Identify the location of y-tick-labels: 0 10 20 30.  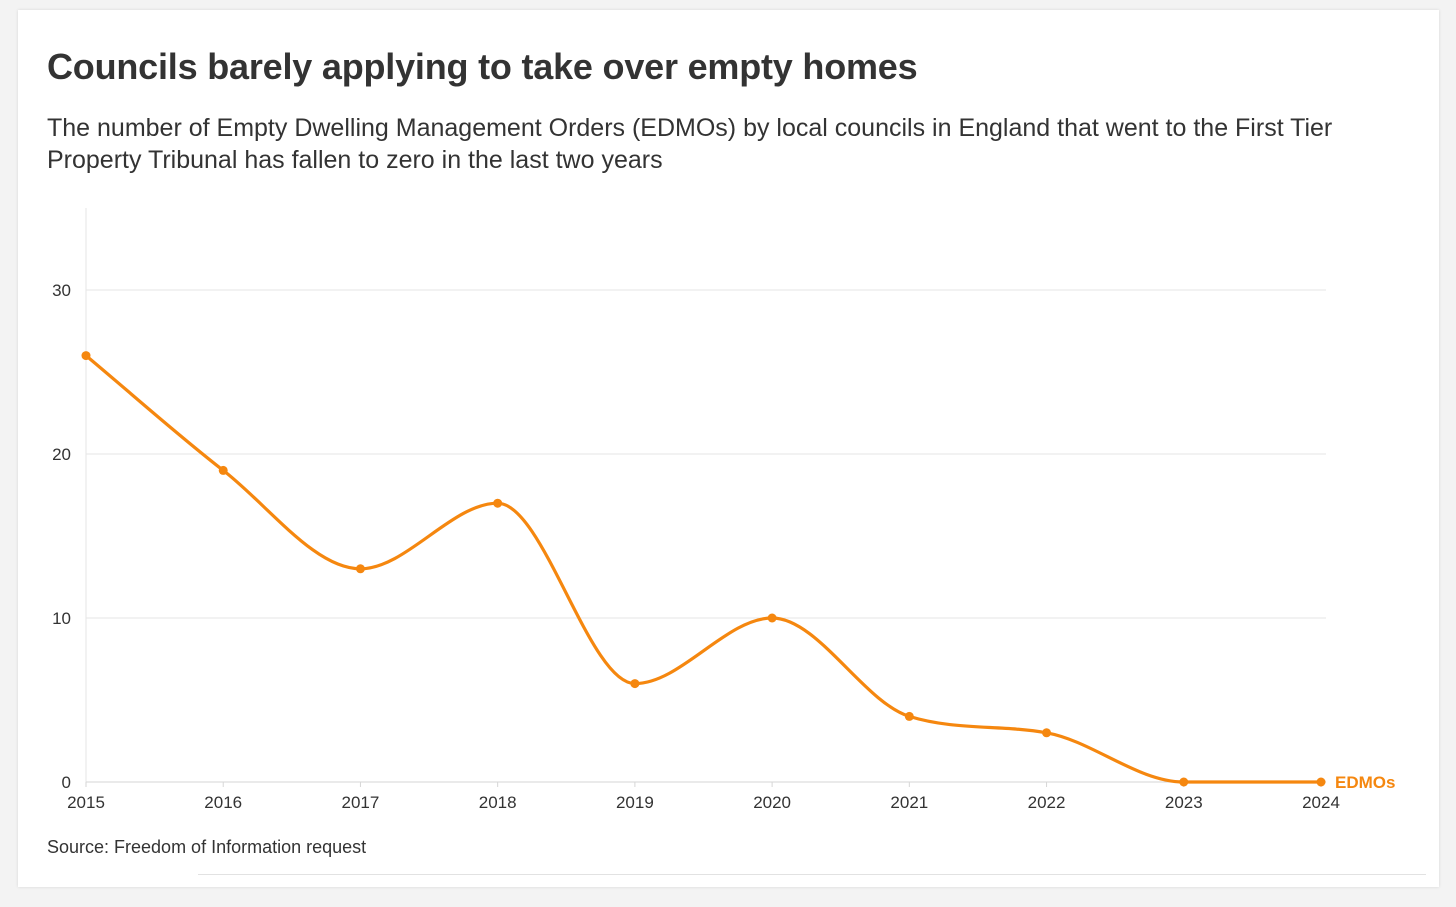
(61, 536).